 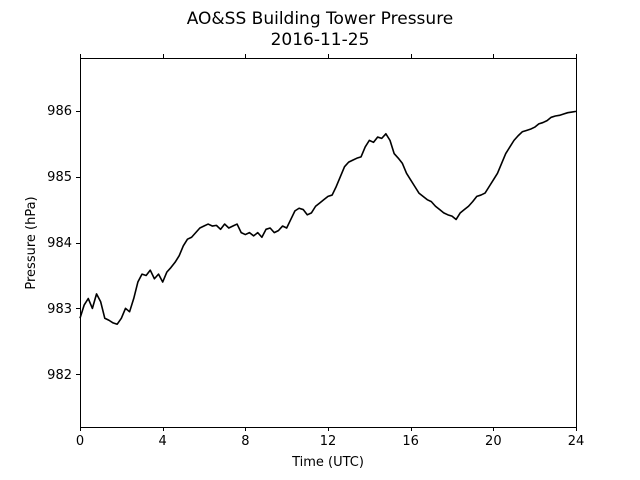 I want to click on x-tick-label: 16, so click(x=410, y=441).